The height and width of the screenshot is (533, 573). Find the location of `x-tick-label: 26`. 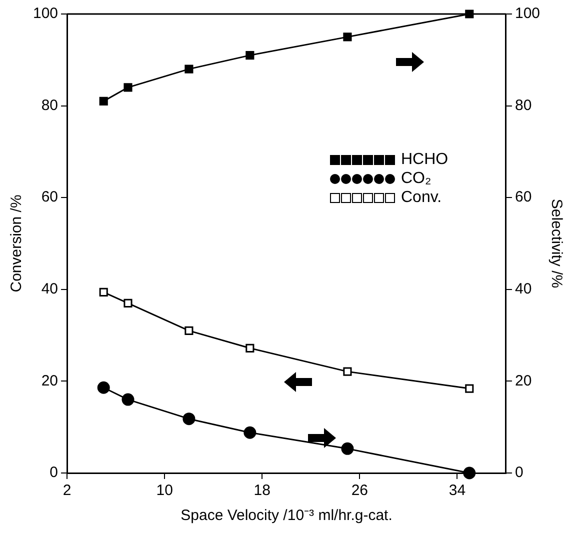

x-tick-label: 26 is located at coordinates (359, 491).